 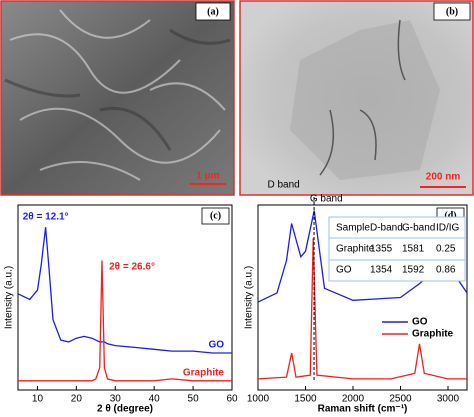 I want to click on table-cell: 0.25, so click(x=446, y=249).